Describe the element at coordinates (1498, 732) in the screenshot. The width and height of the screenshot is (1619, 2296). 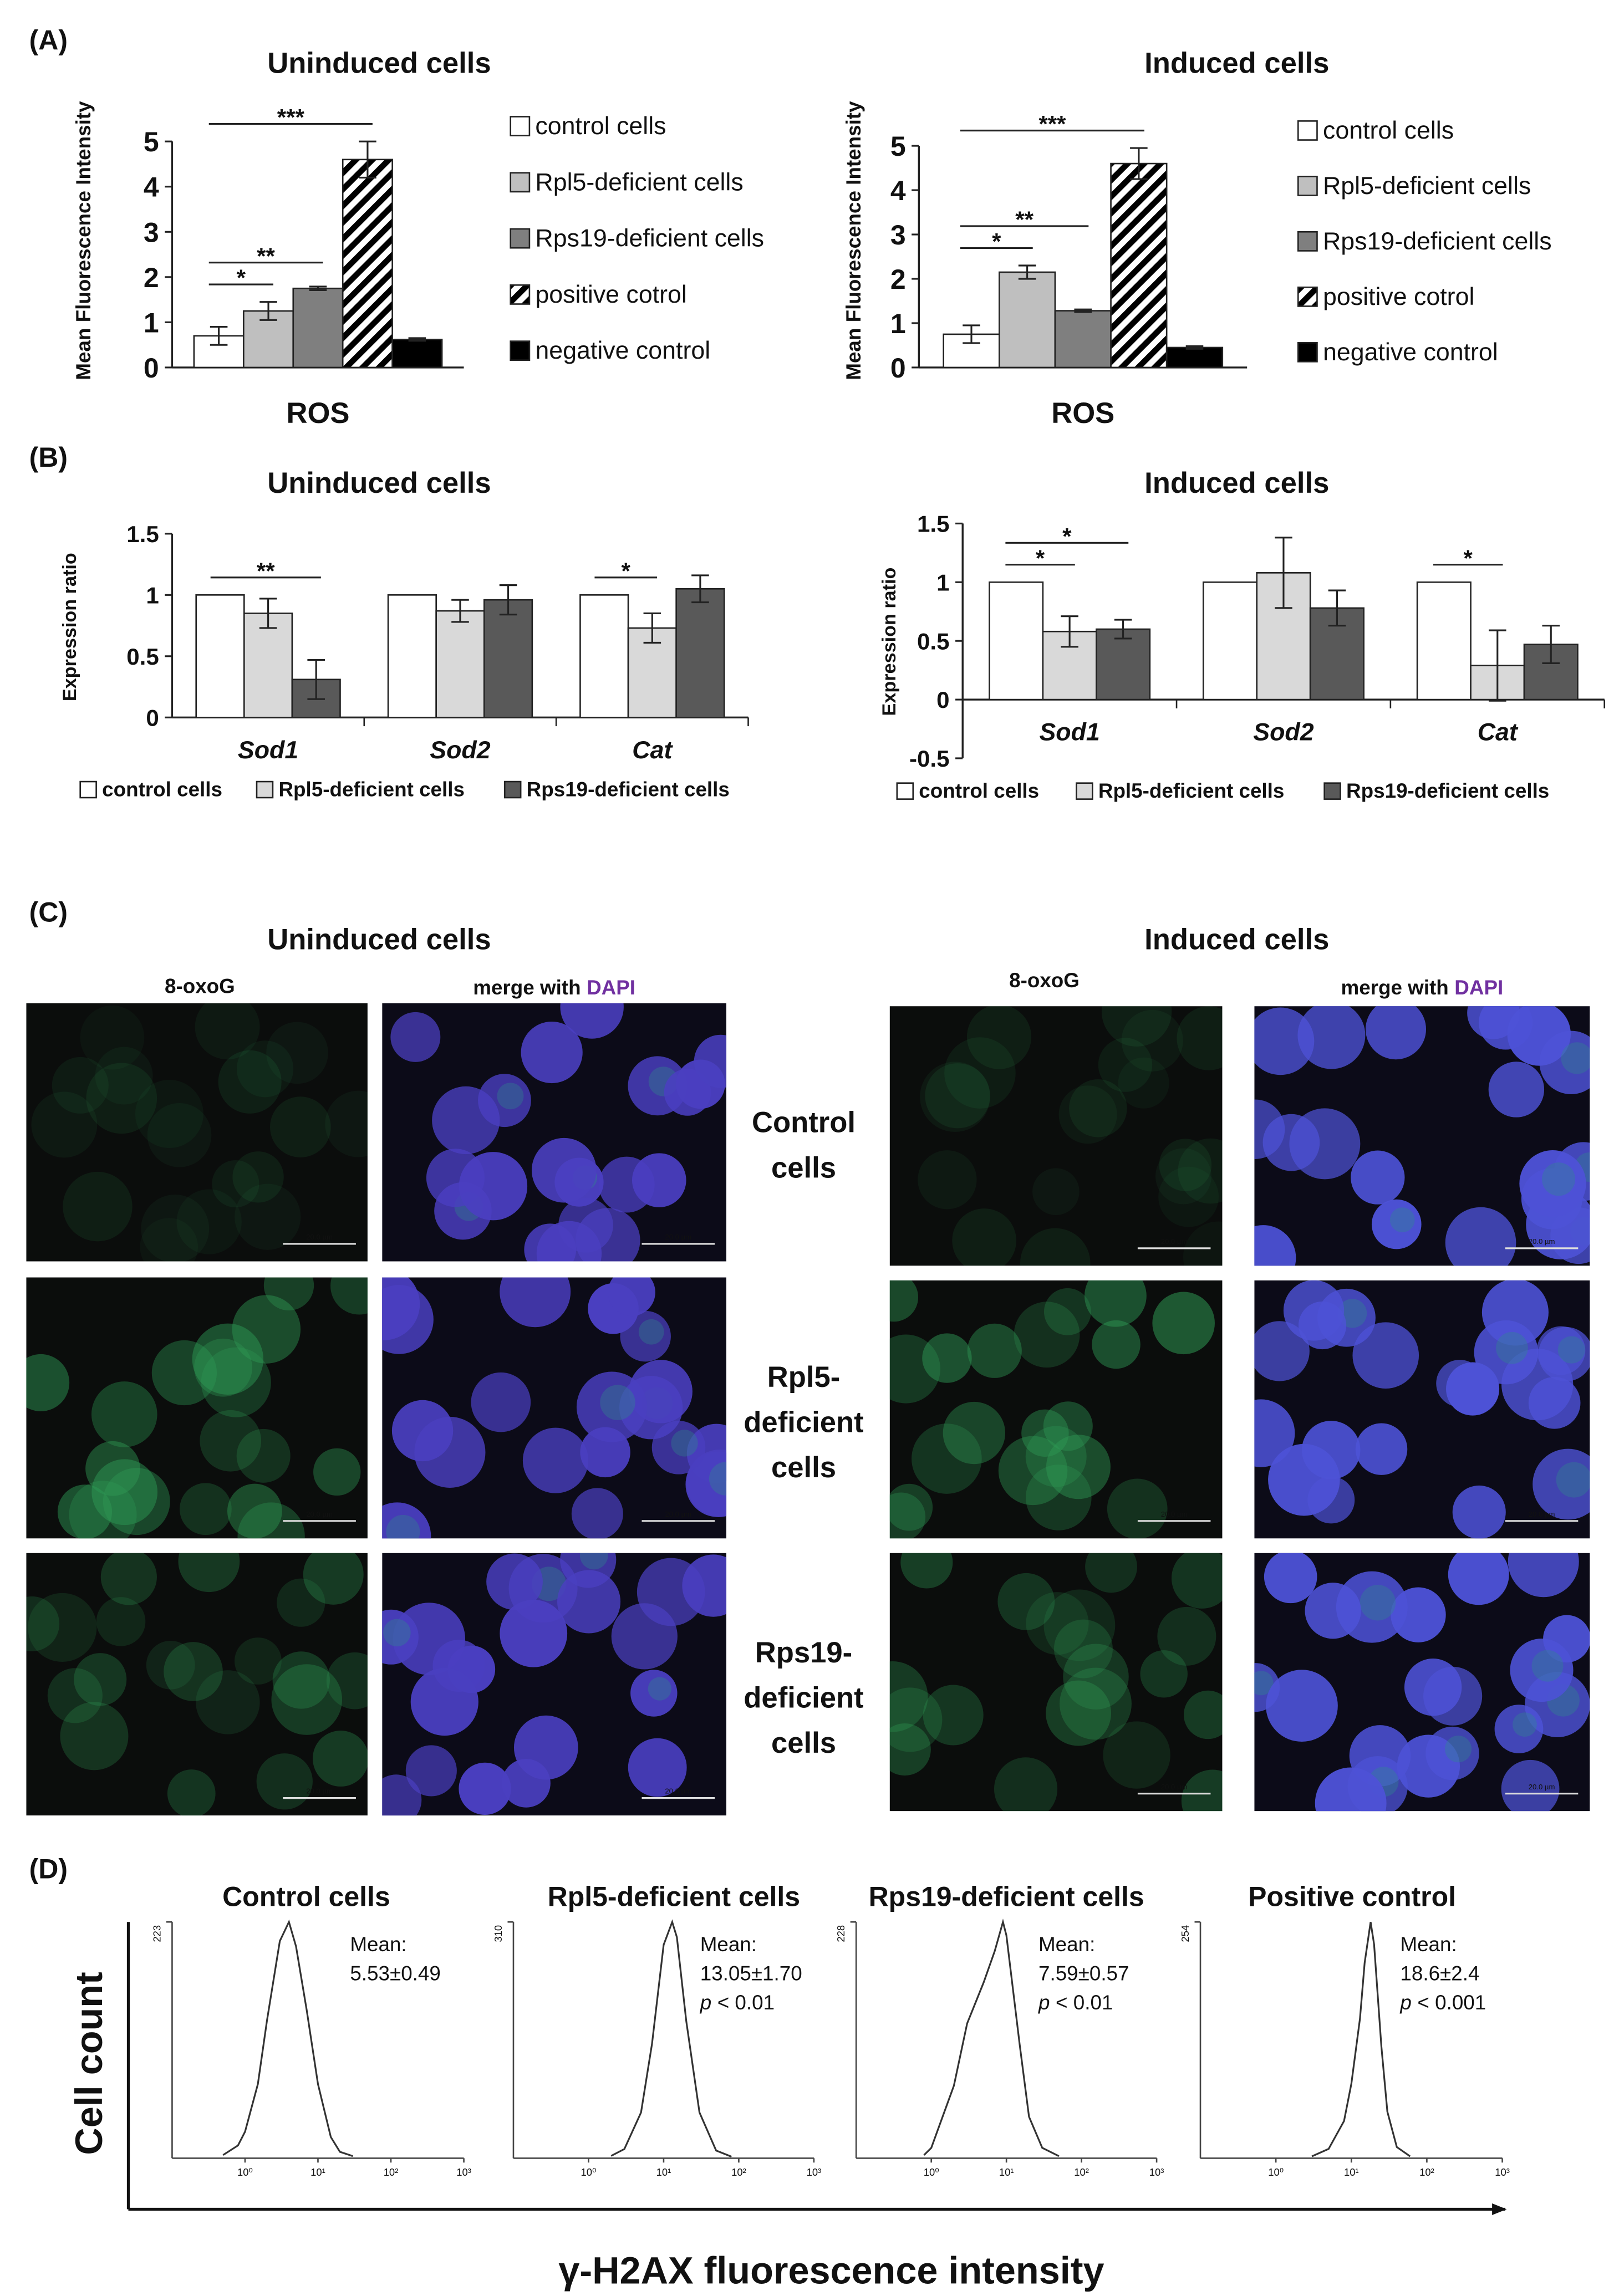
I see `category-label: Cat` at that location.